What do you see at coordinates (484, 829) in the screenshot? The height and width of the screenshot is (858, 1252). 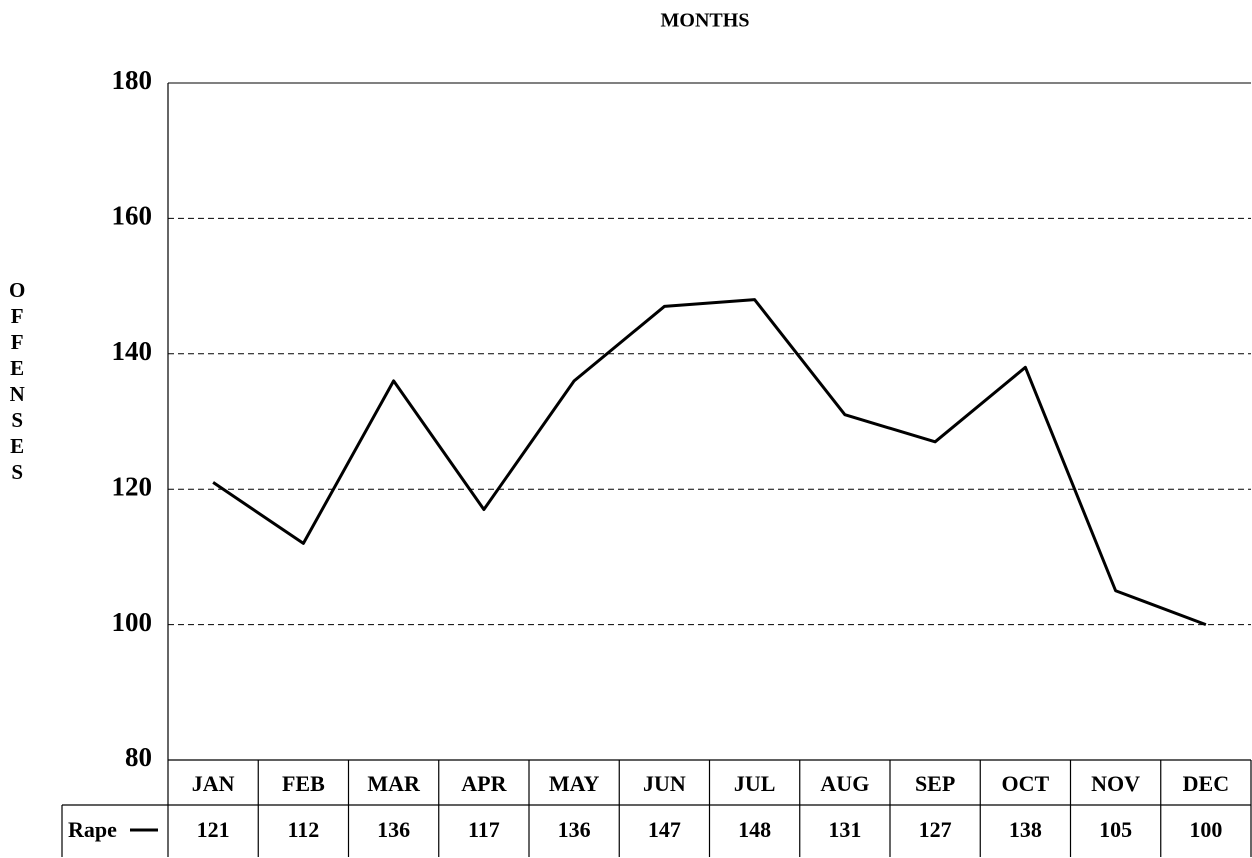 I see `data-label: 117` at bounding box center [484, 829].